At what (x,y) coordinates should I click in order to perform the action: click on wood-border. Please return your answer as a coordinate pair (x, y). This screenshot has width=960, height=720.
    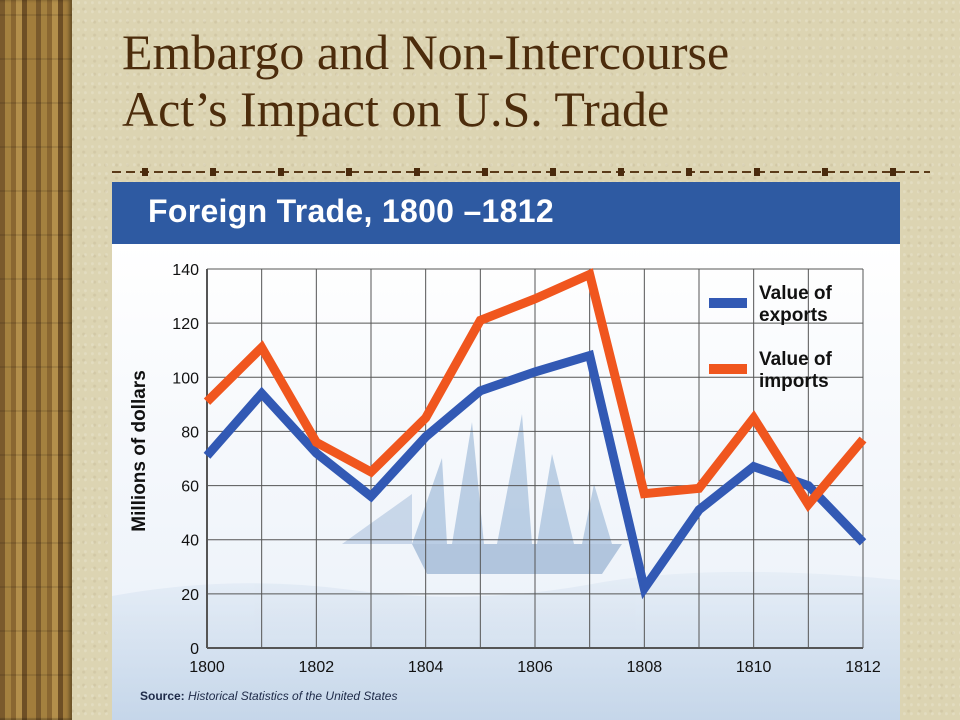
    Looking at the image, I should click on (36, 360).